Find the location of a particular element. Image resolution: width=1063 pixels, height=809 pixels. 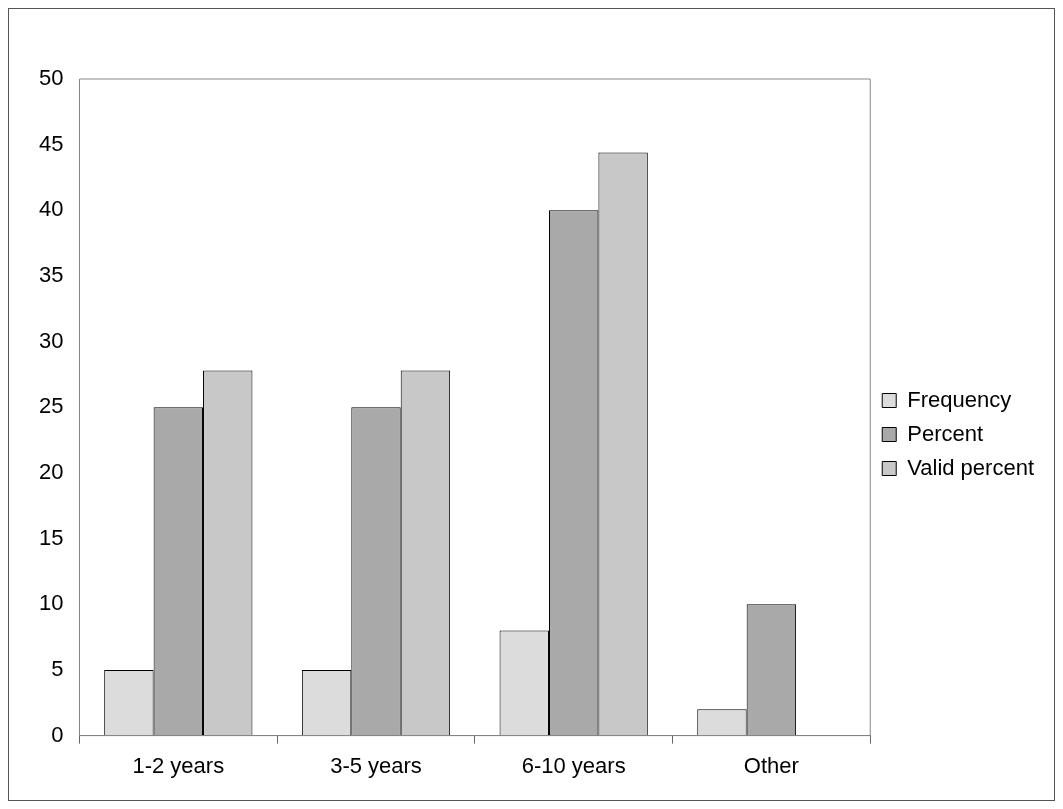

y-tick-label: 5 is located at coordinates (57, 668).